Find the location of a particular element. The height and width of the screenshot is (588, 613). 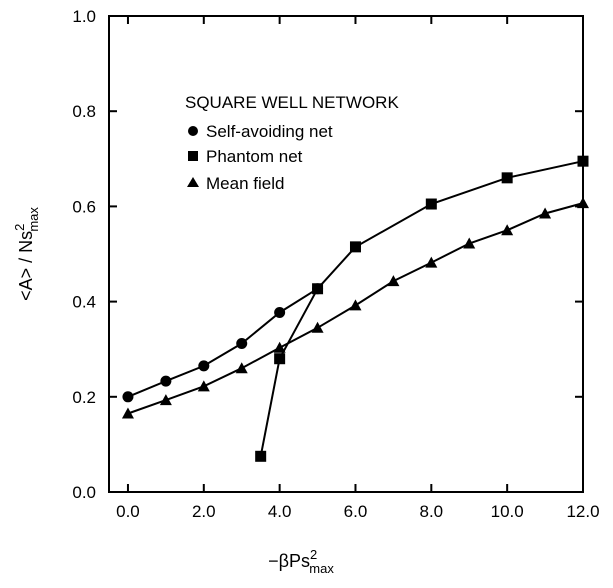

x-tick-label: 2.0 is located at coordinates (204, 511).